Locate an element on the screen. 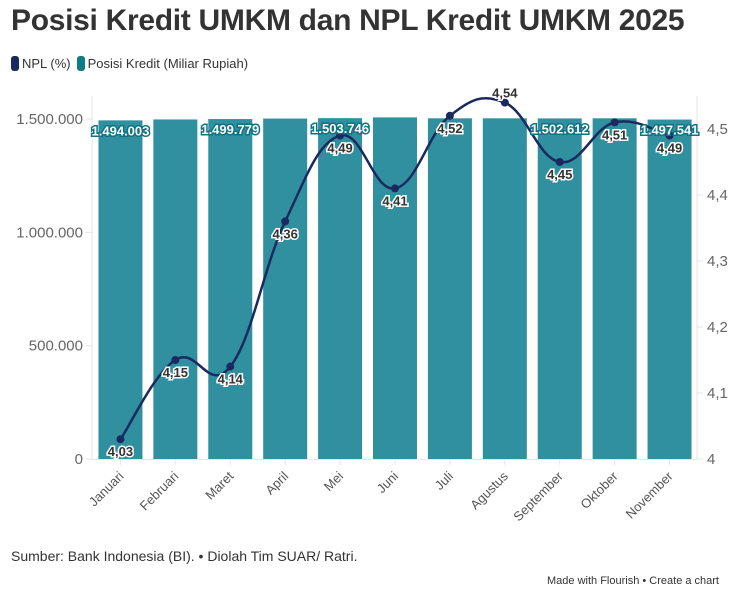 This screenshot has width=739, height=606. x-axis-label-september: September is located at coordinates (538, 496).